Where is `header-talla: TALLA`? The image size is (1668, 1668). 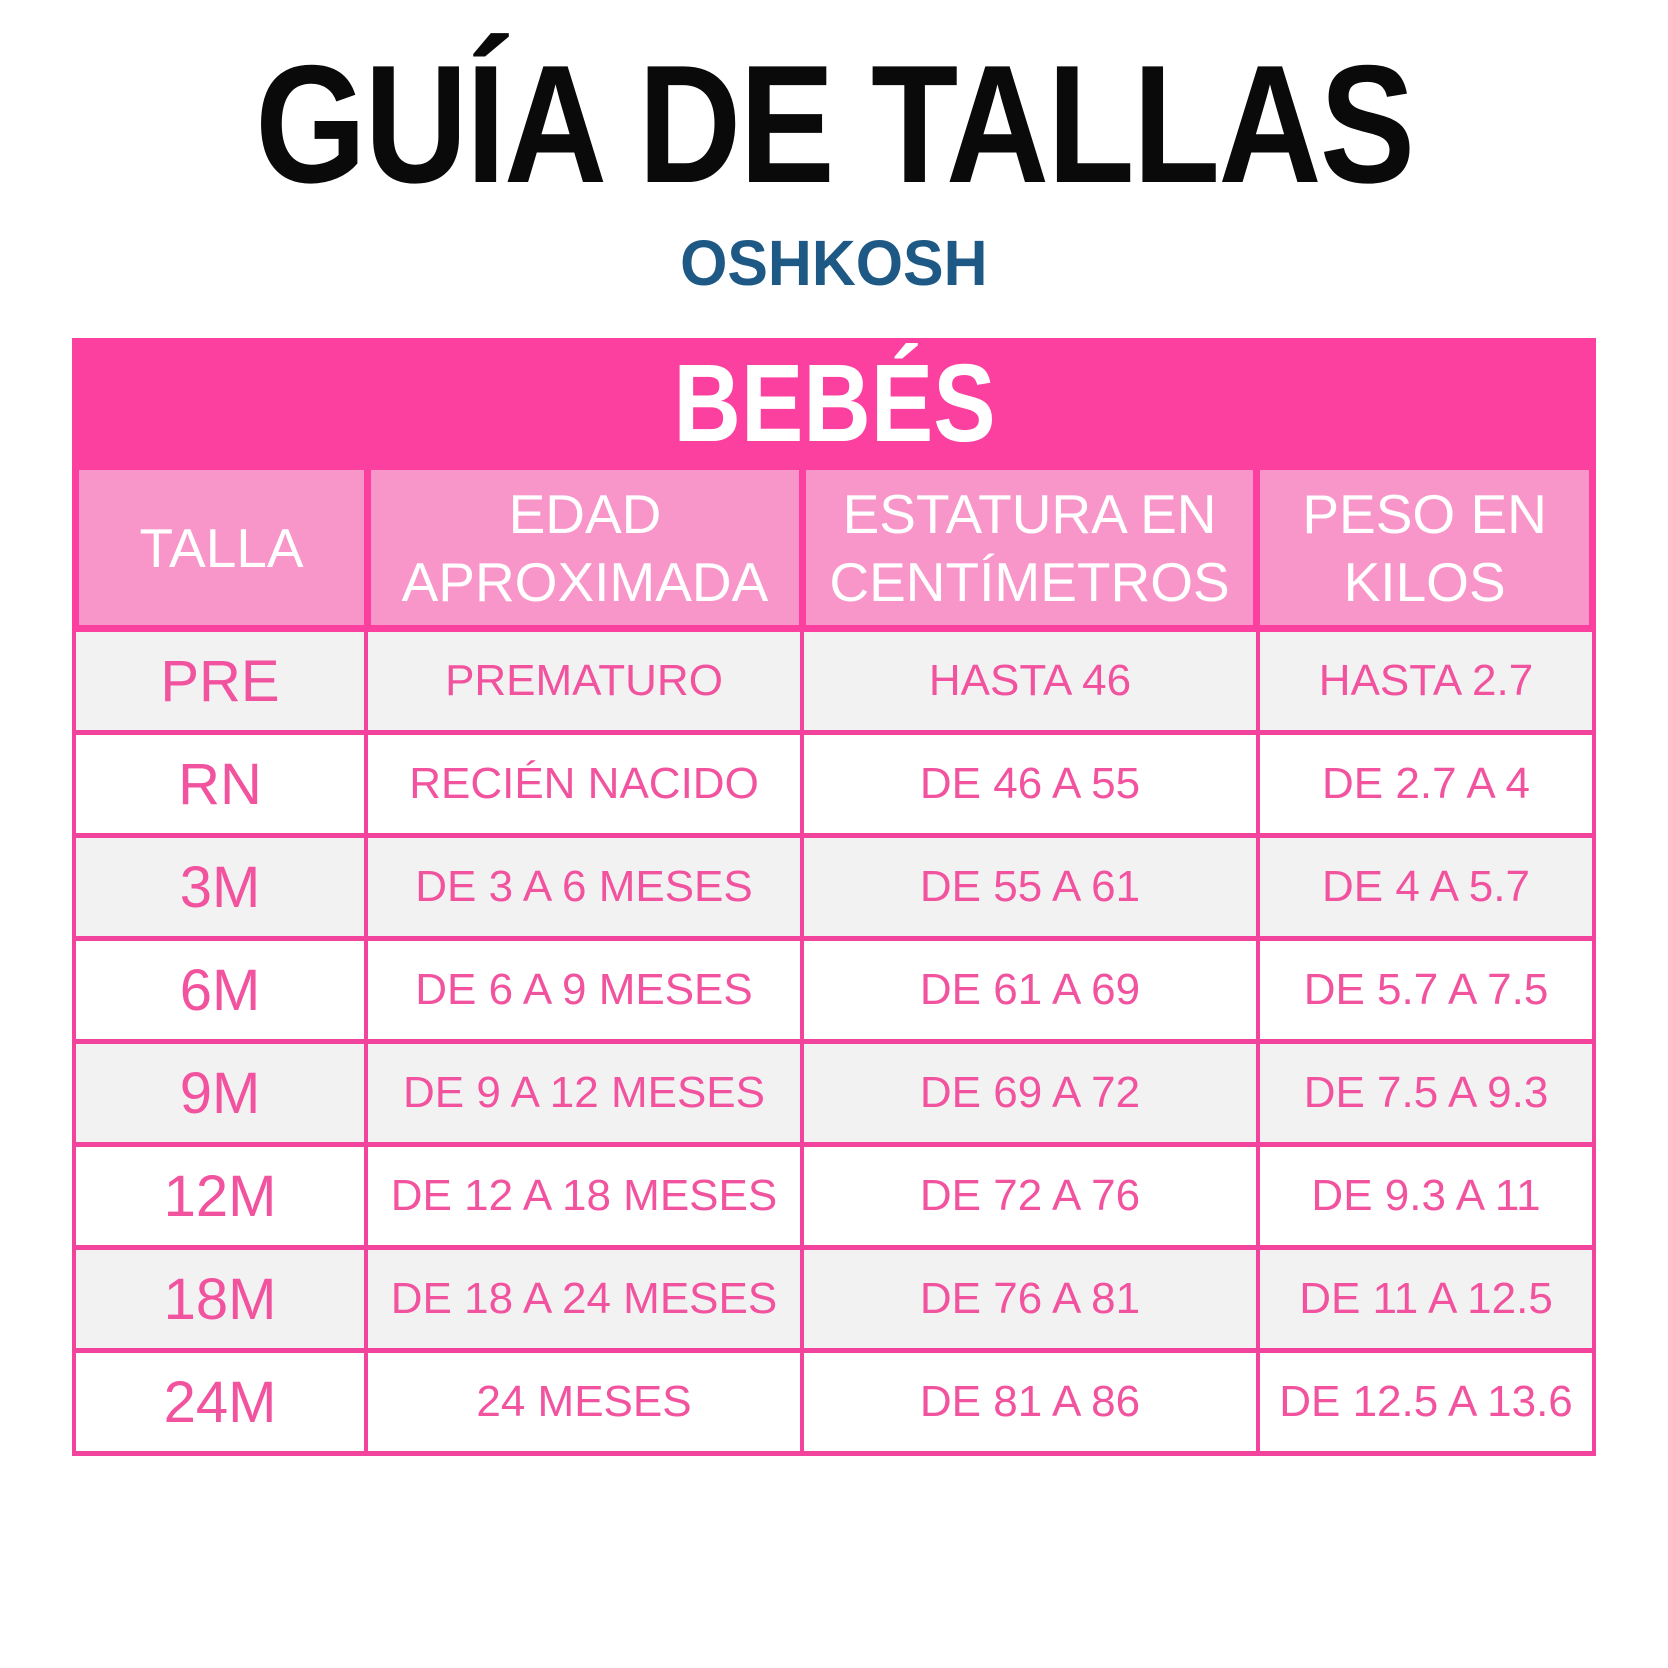 header-talla: TALLA is located at coordinates (222, 547).